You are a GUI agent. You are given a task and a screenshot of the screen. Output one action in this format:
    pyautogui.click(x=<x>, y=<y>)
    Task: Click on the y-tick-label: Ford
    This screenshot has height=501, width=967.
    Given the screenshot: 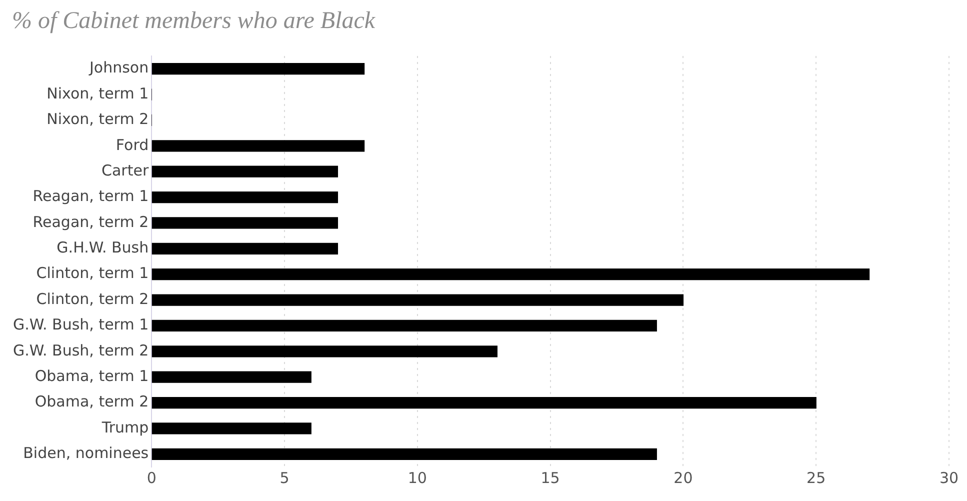 What is the action you would take?
    pyautogui.click(x=132, y=145)
    